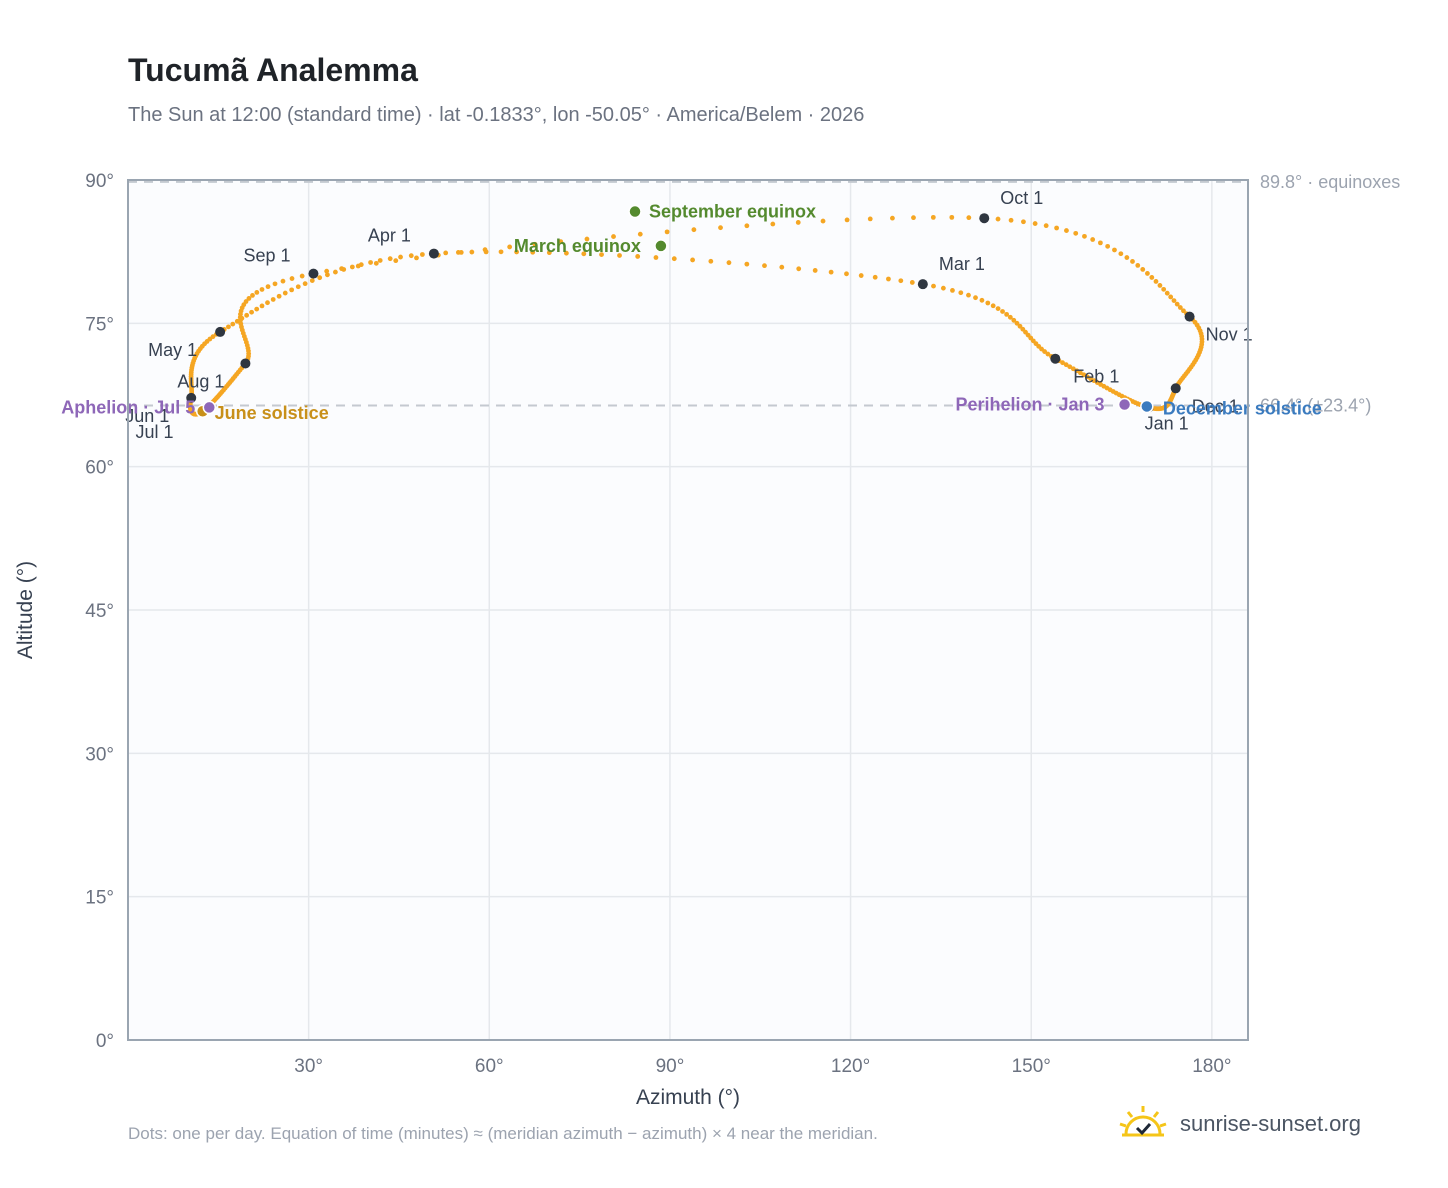  Describe the element at coordinates (1143, 1121) in the screenshot. I see `sunrise-logo-icon` at that location.